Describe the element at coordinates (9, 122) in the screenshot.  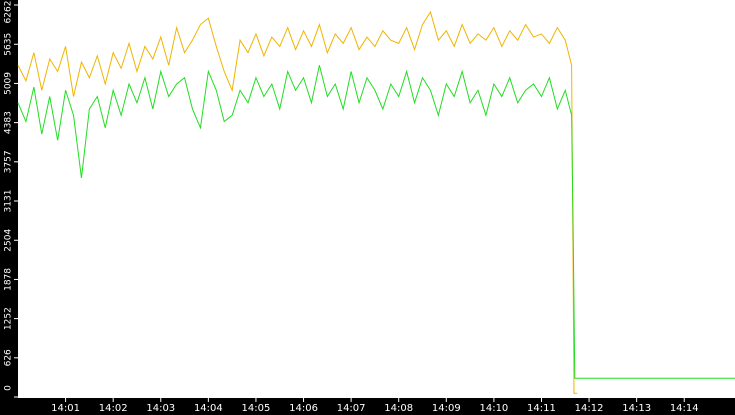
I see `y-tick-label: 4383` at that location.